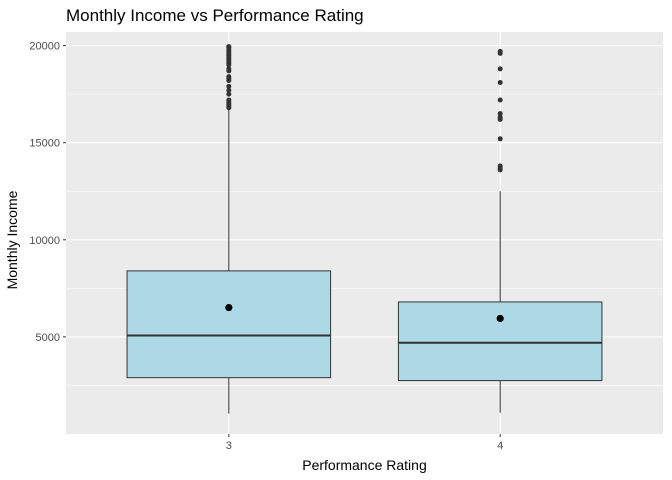 This screenshot has width=672, height=480. I want to click on x-tick-label: 3, so click(229, 446).